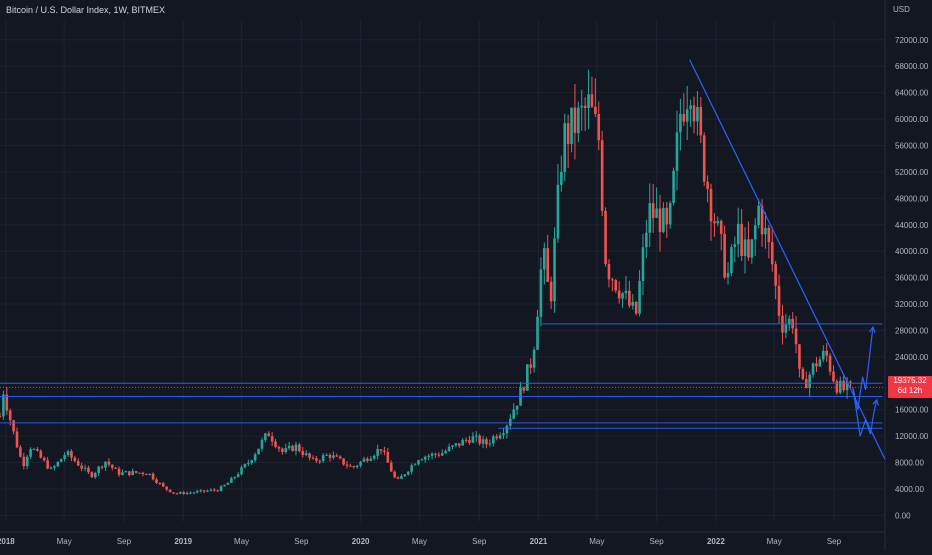  What do you see at coordinates (912, 225) in the screenshot?
I see `y-tick-label: 44000.00` at bounding box center [912, 225].